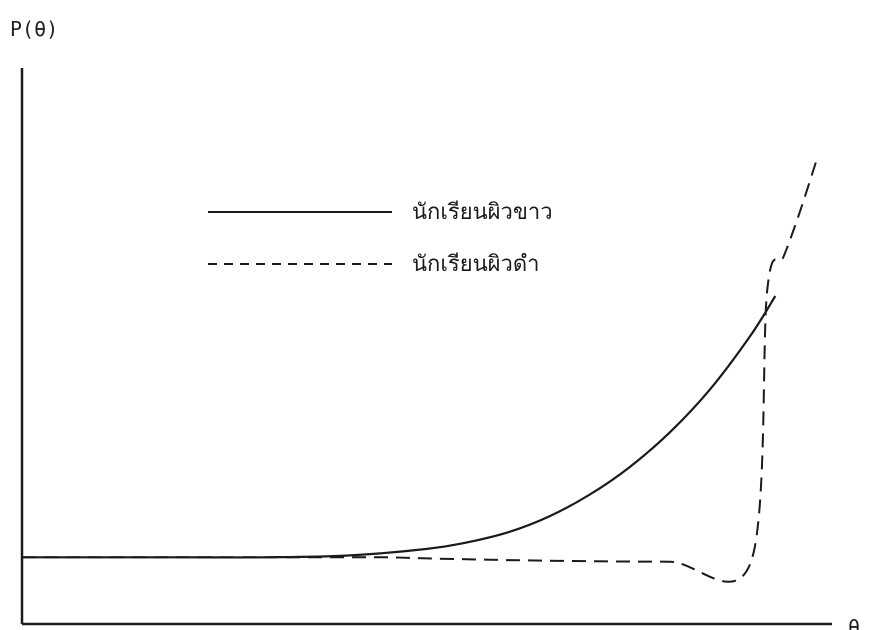  I want to click on x-axis-label: θ, so click(854, 622).